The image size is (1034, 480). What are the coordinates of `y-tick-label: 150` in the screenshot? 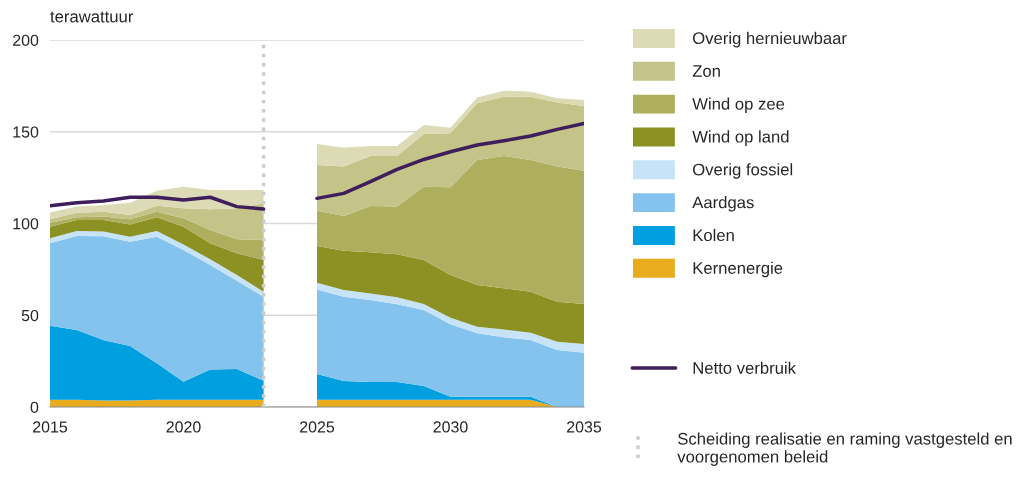 It's located at (26, 132).